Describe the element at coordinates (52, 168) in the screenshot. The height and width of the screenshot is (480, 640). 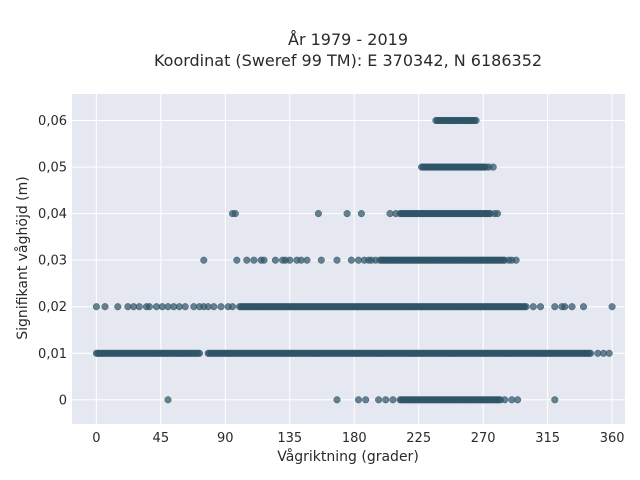
I see `y-tick-label: 0,05` at that location.